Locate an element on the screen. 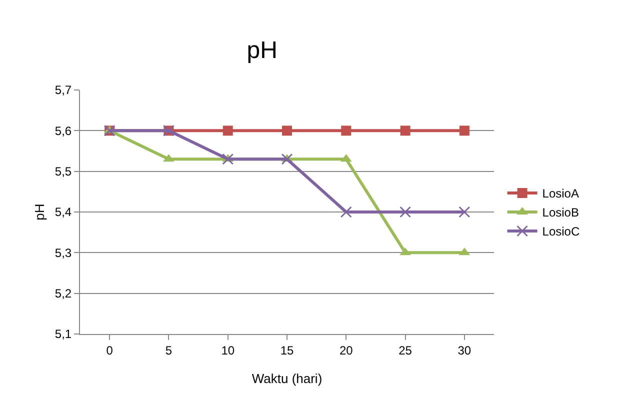 This screenshot has width=624, height=414. y-tick-label: 5,3 is located at coordinates (63, 253).